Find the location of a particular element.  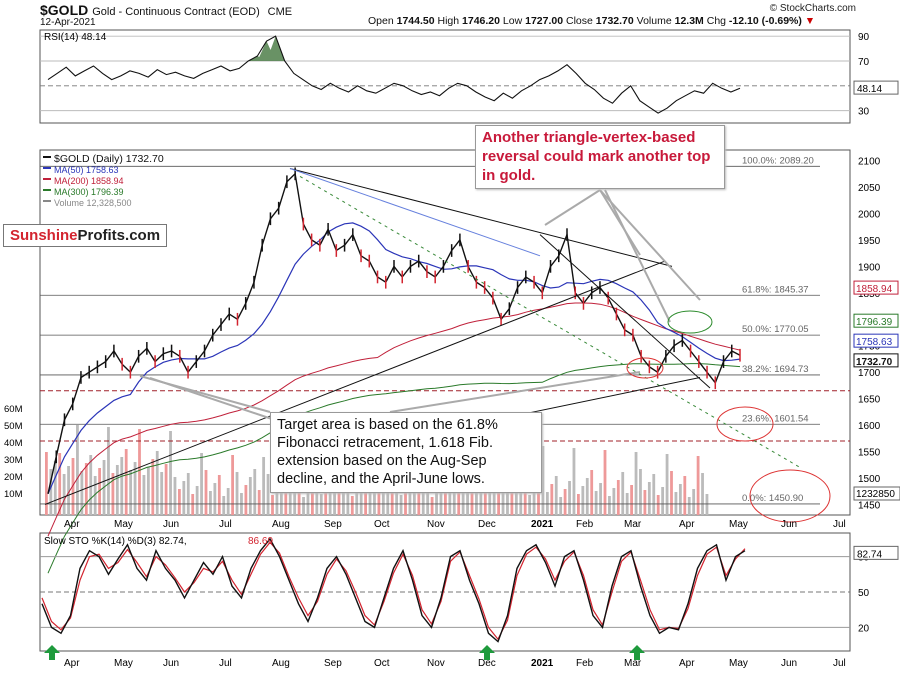

vertex-ellipse is located at coordinates (690, 322).